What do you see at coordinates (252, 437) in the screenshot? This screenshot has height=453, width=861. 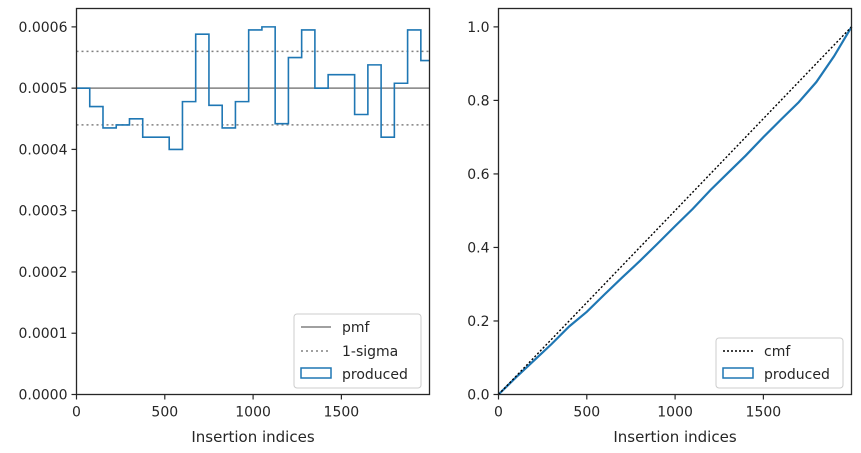 I see `pmf-x-axis-label: Insertion indices` at bounding box center [252, 437].